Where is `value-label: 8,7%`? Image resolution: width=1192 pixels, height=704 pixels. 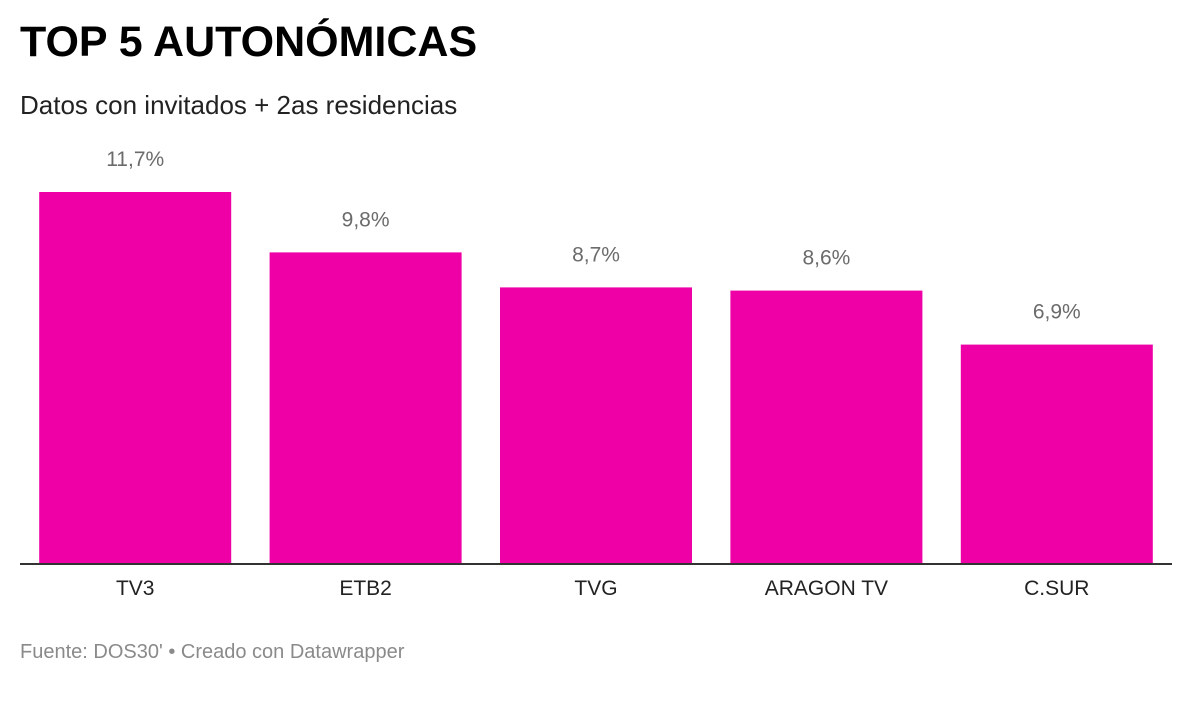 value-label: 8,7% is located at coordinates (596, 254).